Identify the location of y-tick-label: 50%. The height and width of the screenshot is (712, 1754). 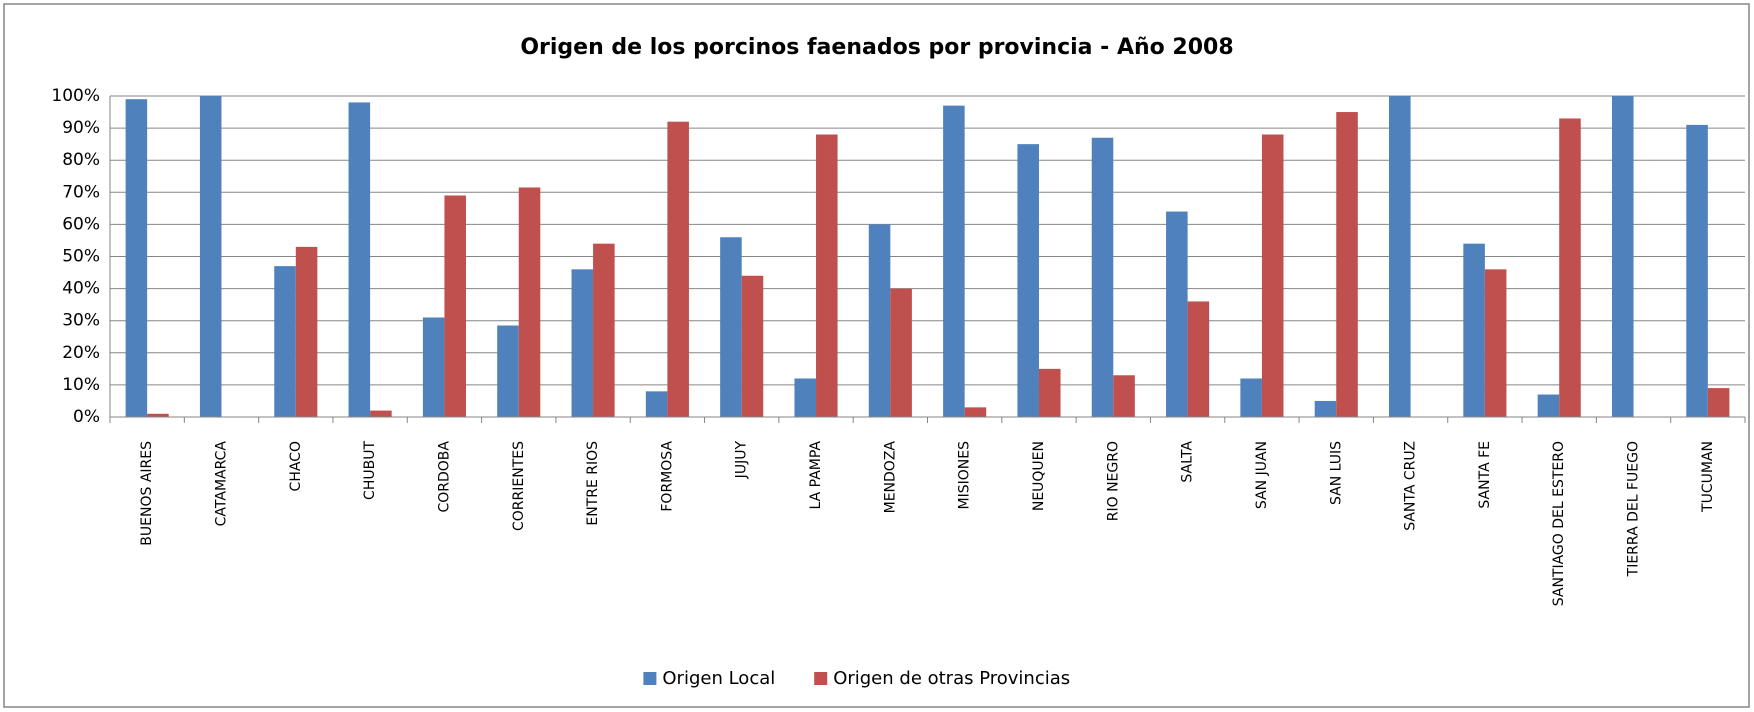
(81, 257).